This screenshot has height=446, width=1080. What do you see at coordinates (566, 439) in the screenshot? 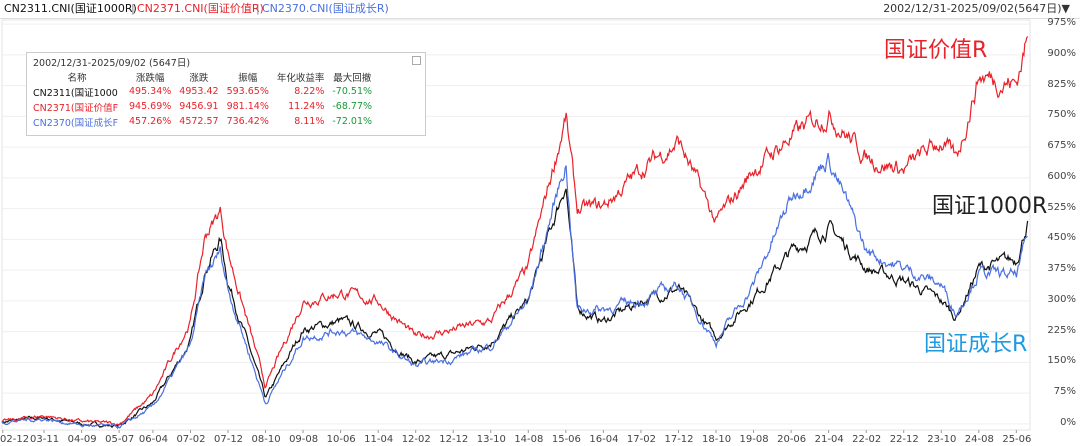
I see `x-tick-label: 15-06` at bounding box center [566, 439].